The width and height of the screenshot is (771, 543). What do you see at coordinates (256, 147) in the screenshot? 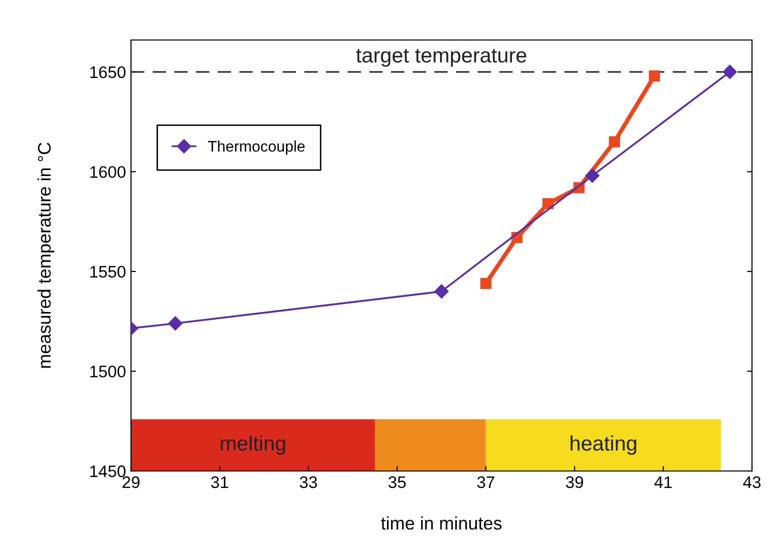
I see `legend-label: Thermocouple` at bounding box center [256, 147].